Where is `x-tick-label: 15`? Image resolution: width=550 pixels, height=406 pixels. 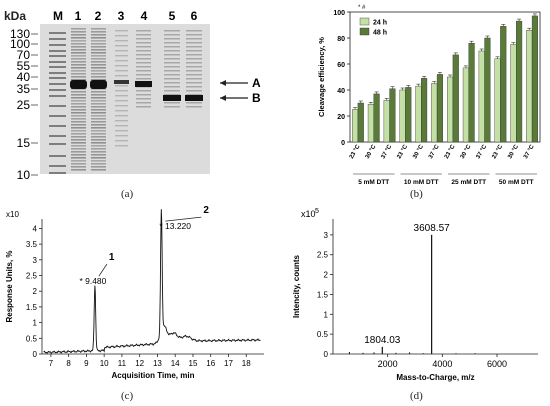
x-tick-label: 15 is located at coordinates (193, 363).